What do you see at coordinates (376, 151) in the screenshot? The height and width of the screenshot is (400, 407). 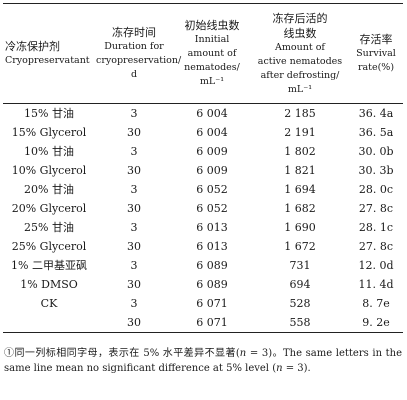 I see `cell-rate: 30. 0b` at bounding box center [376, 151].